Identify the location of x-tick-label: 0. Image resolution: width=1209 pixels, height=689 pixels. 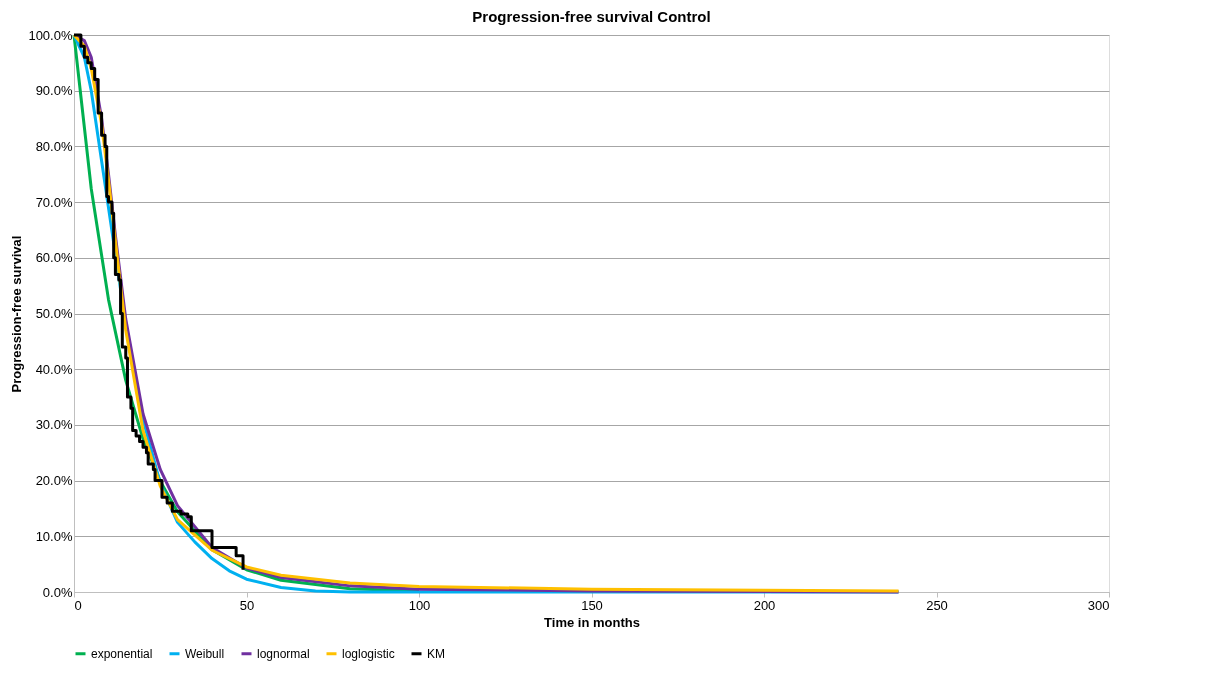
(78, 605).